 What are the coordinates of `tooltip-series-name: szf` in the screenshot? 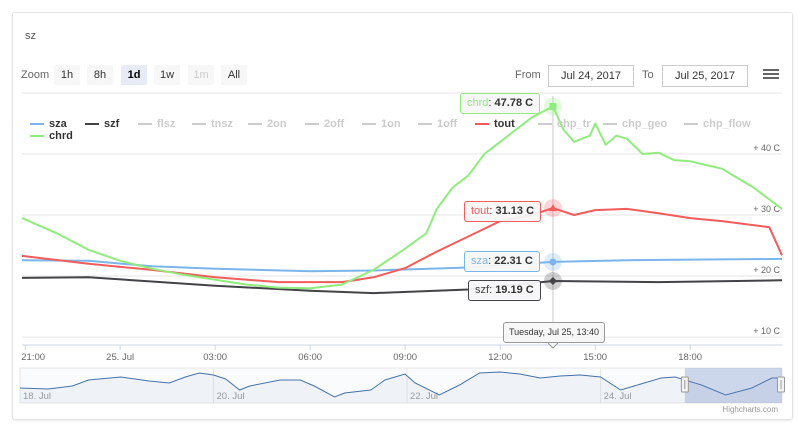 It's located at (482, 290).